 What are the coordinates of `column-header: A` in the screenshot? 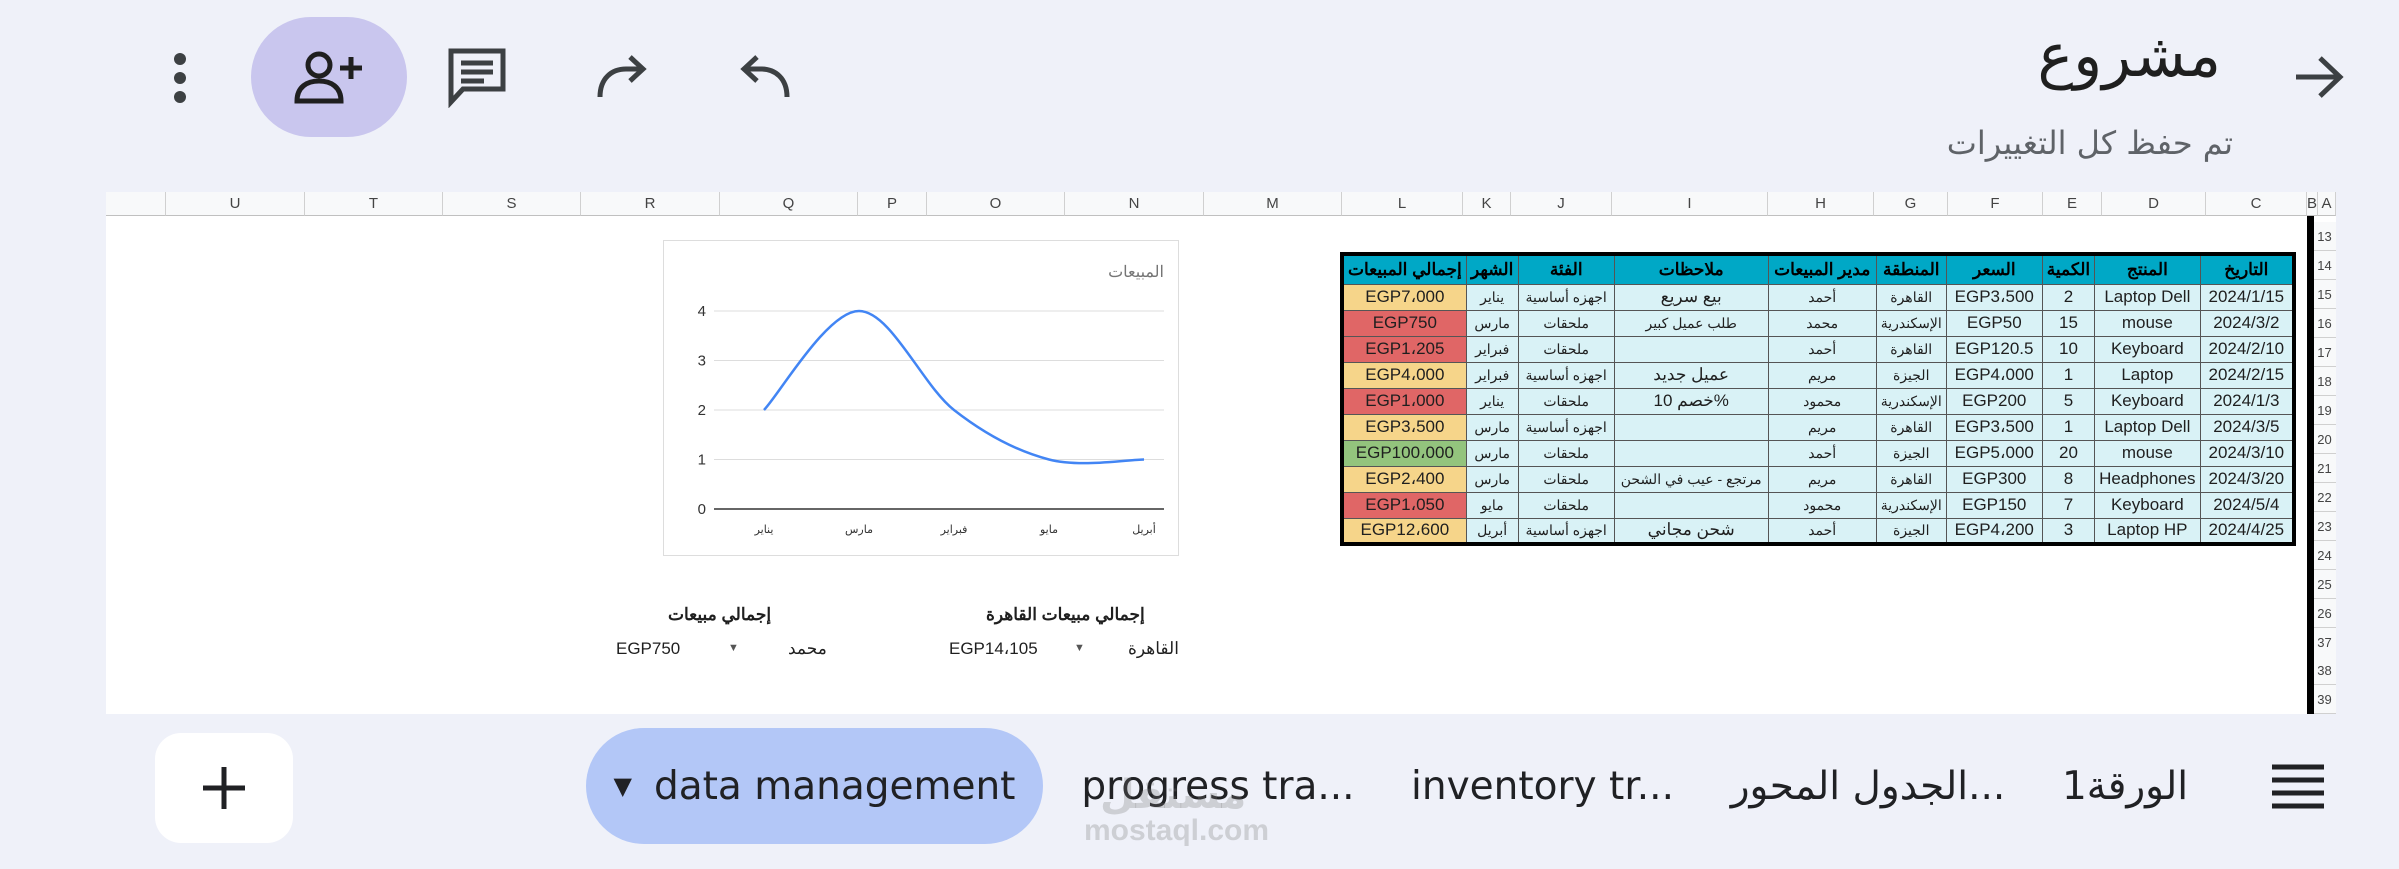 It's located at (2327, 204).